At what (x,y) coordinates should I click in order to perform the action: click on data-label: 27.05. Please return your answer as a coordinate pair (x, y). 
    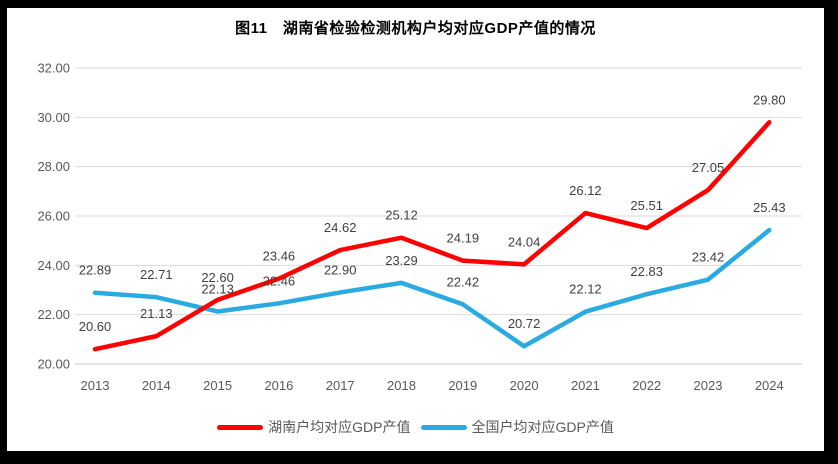
    Looking at the image, I should click on (708, 167).